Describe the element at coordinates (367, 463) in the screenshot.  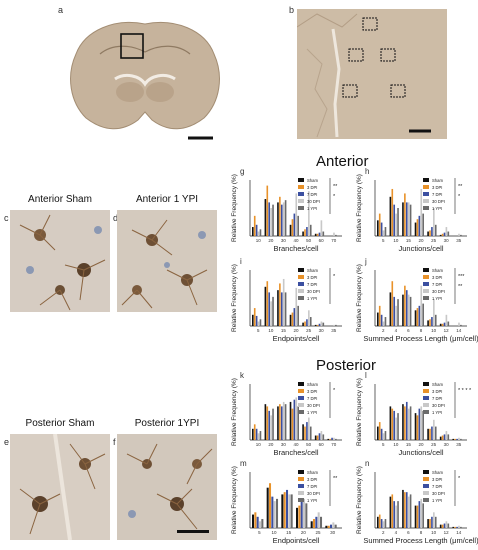
I see `panel-label-n: n` at that location.